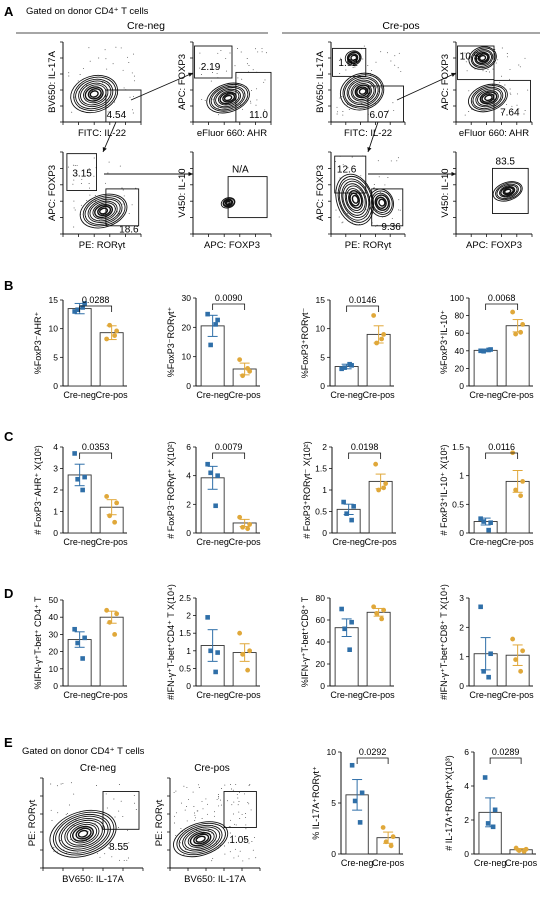 The width and height of the screenshot is (546, 900). What do you see at coordinates (333, 803) in the screenshot?
I see `y-tick-label: 5` at bounding box center [333, 803].